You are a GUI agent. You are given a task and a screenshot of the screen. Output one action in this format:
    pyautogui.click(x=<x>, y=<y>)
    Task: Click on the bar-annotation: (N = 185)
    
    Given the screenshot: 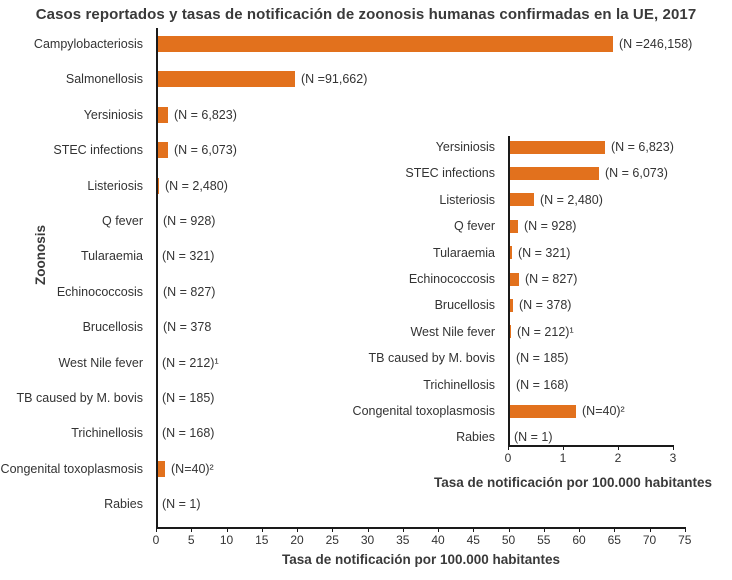 What is the action you would take?
    pyautogui.click(x=542, y=358)
    